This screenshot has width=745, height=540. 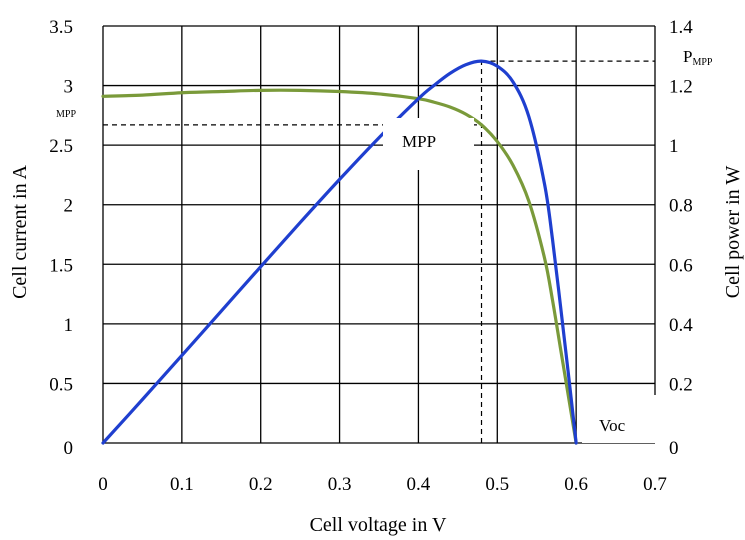 I want to click on pmpp-label-main: P, so click(x=687, y=56).